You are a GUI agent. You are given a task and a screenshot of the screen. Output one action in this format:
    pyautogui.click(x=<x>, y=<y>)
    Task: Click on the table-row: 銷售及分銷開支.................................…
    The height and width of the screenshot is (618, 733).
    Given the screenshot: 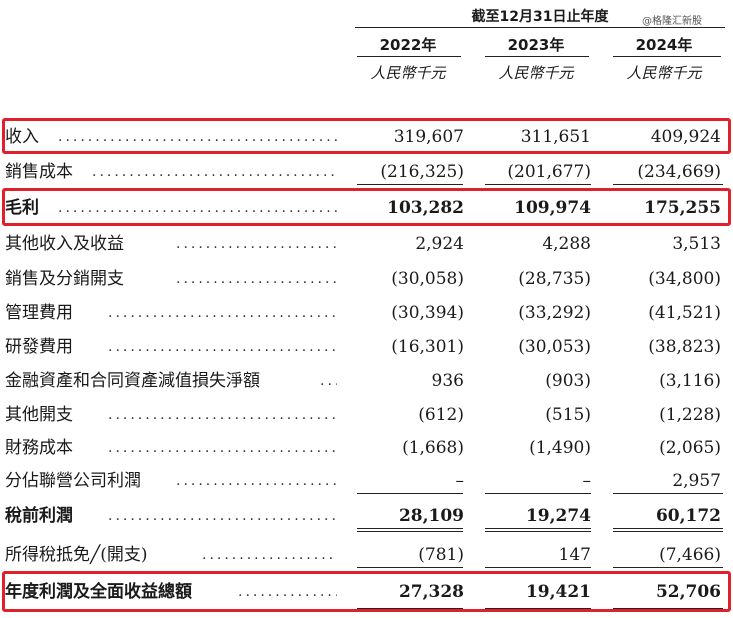 What is the action you would take?
    pyautogui.click(x=366, y=279)
    